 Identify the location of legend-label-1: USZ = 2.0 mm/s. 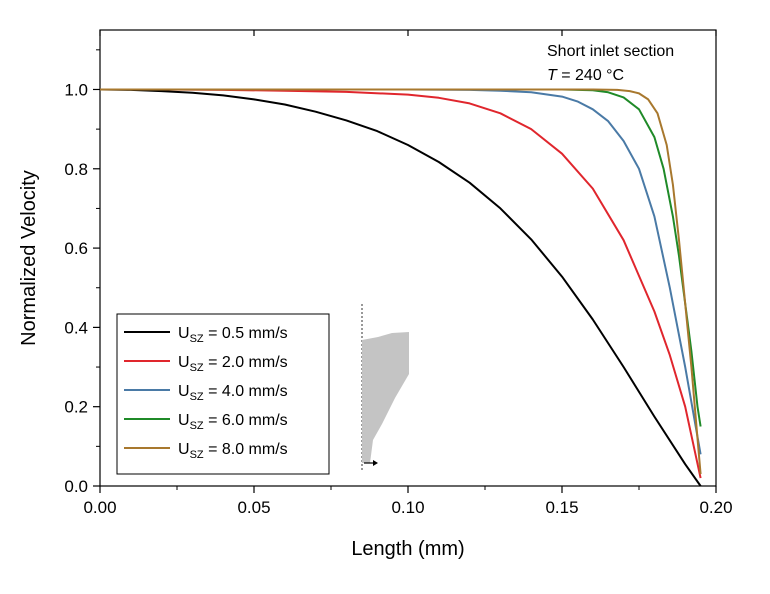
(233, 364).